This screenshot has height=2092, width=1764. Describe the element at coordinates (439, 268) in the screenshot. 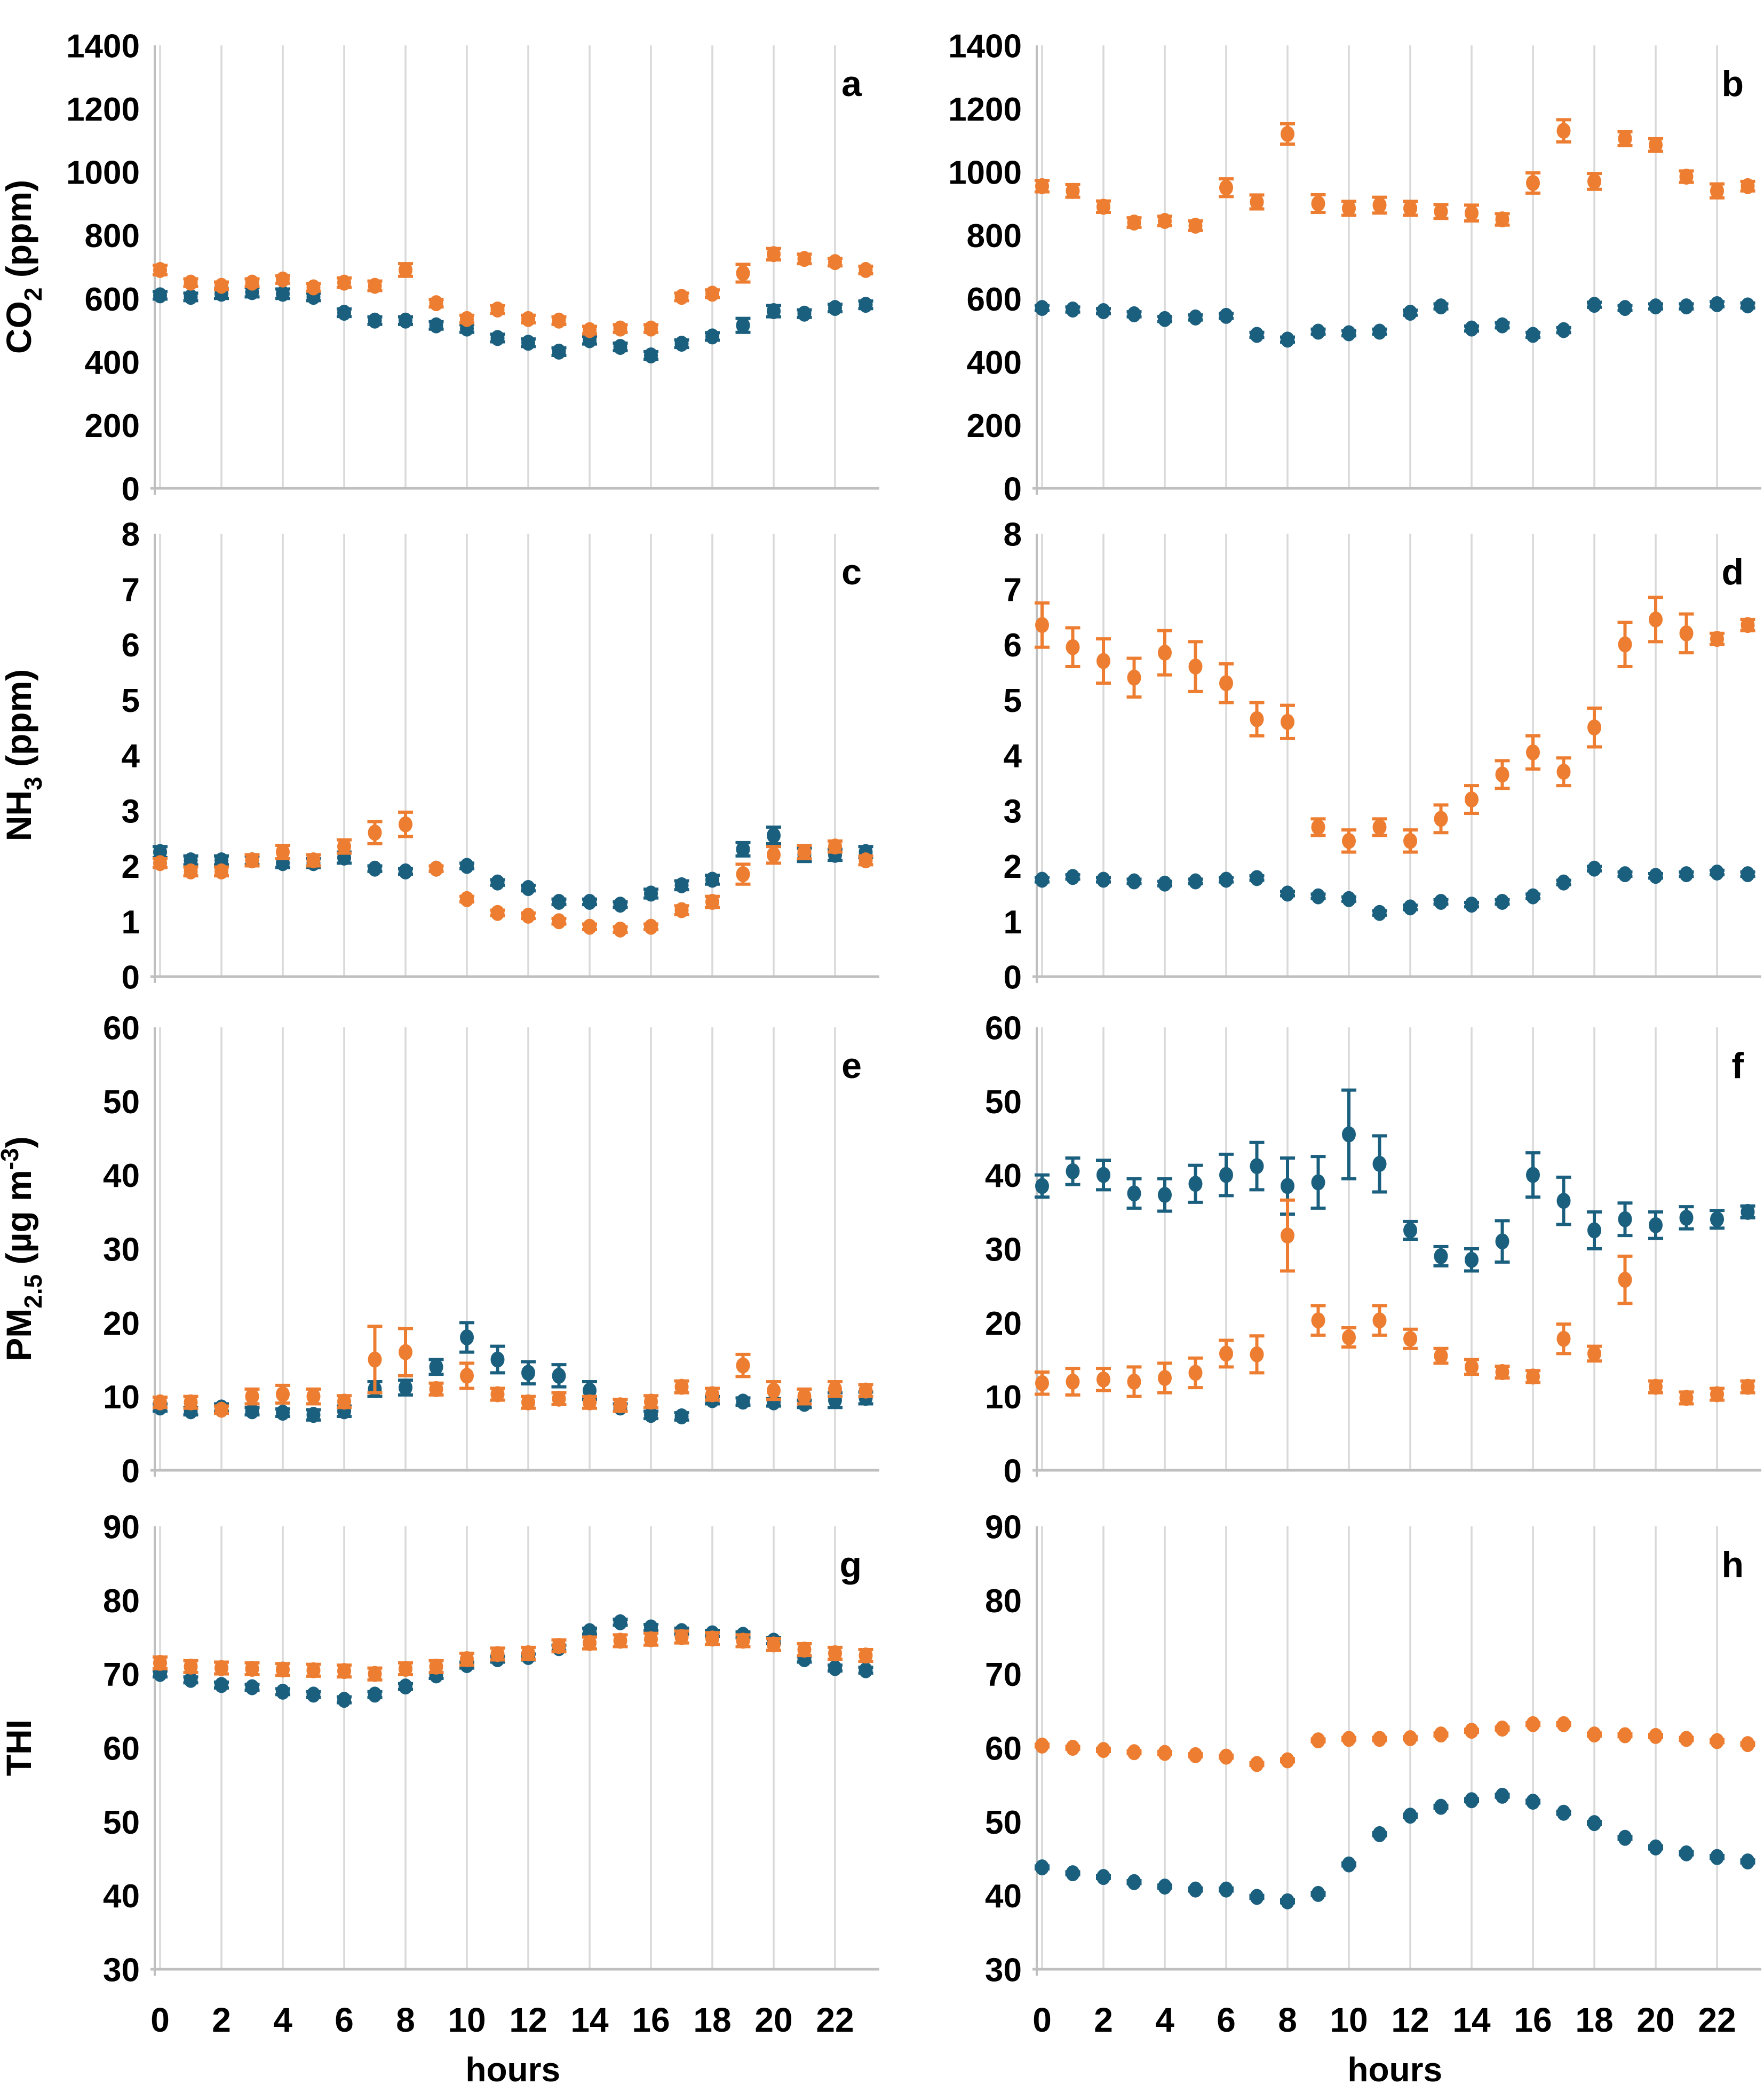

I see `panel-a: 0 200 400 600 800 1000 1200 1400 a CO2 (ppm)` at that location.